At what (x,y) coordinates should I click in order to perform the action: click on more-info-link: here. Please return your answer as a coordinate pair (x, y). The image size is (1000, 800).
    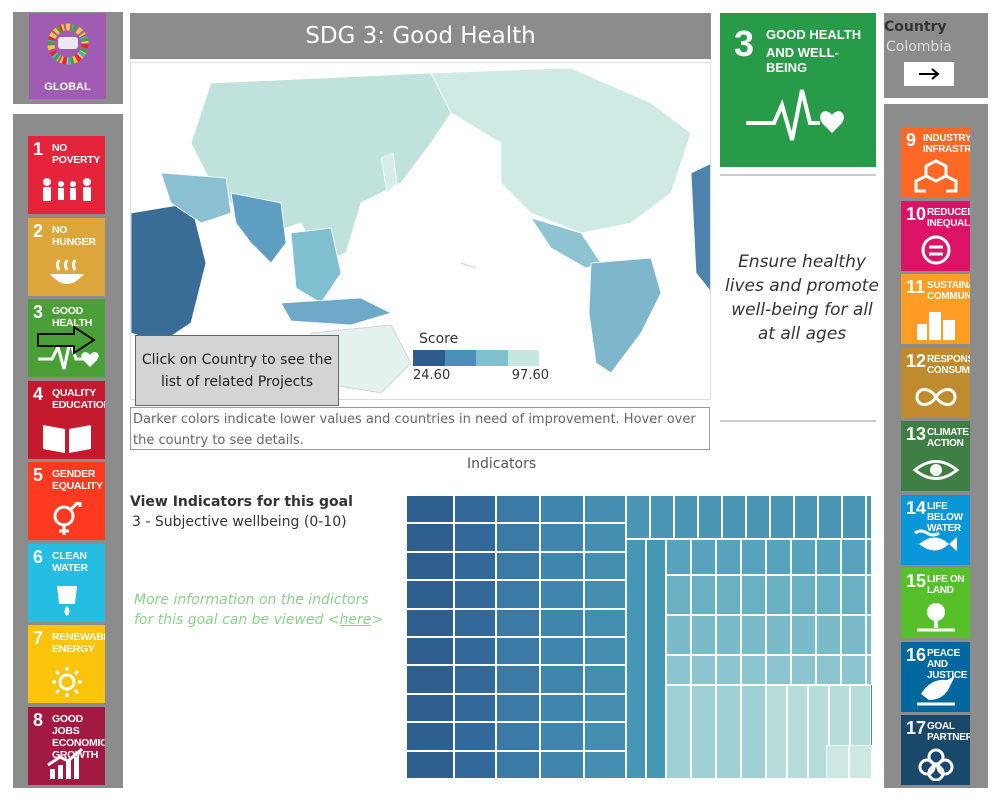
    Looking at the image, I should click on (355, 620).